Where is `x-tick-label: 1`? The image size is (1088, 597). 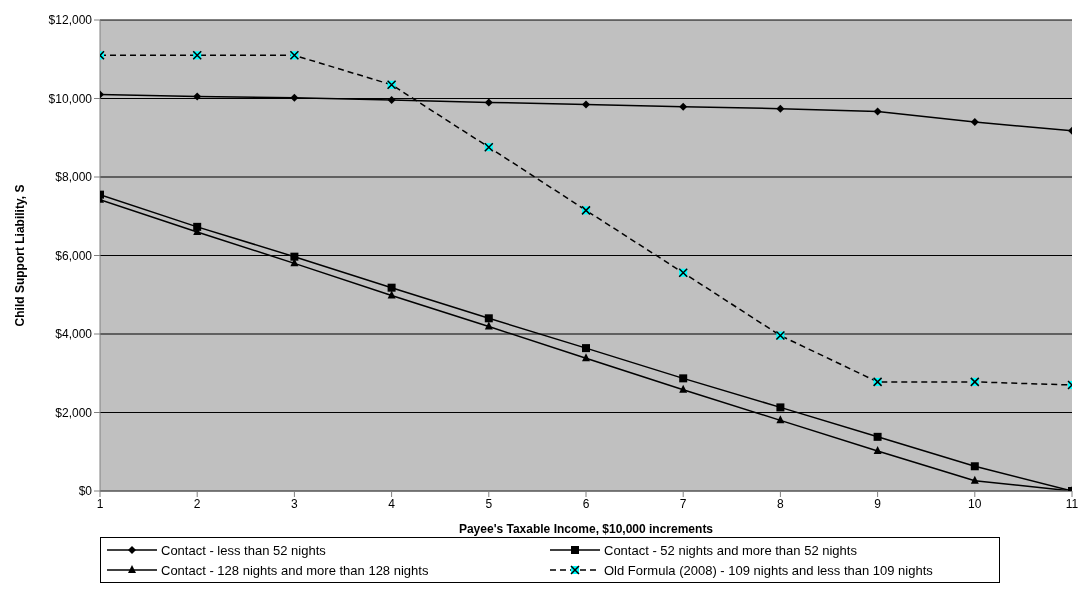 x-tick-label: 1 is located at coordinates (100, 503).